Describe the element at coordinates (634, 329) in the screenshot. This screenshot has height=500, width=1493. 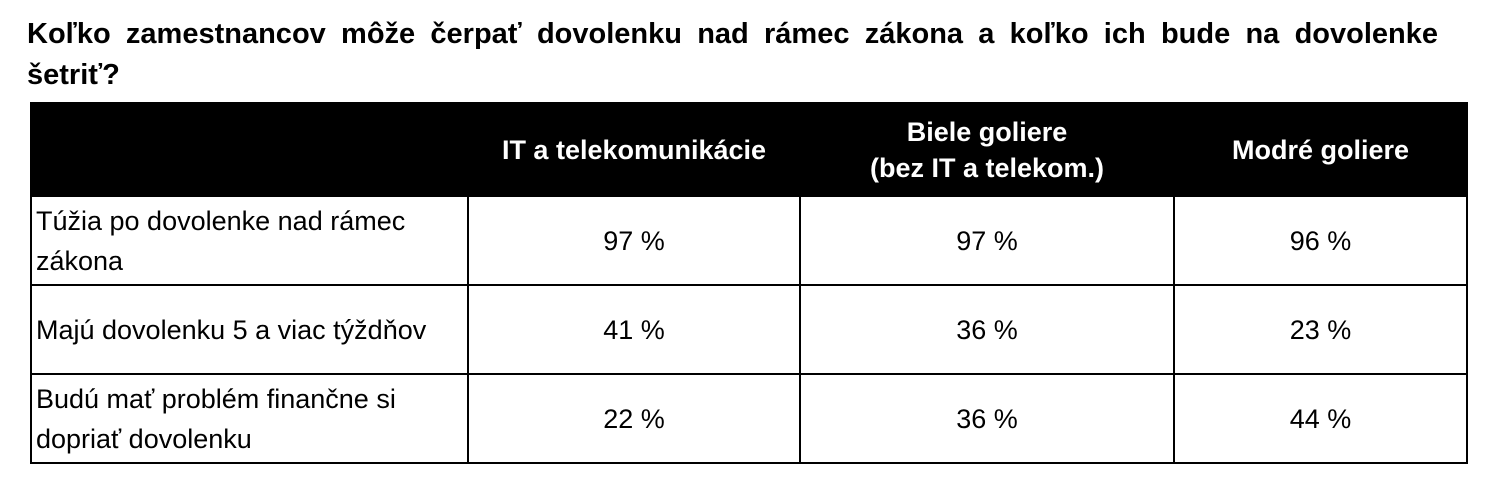
I see `value-cell: 41 %` at that location.